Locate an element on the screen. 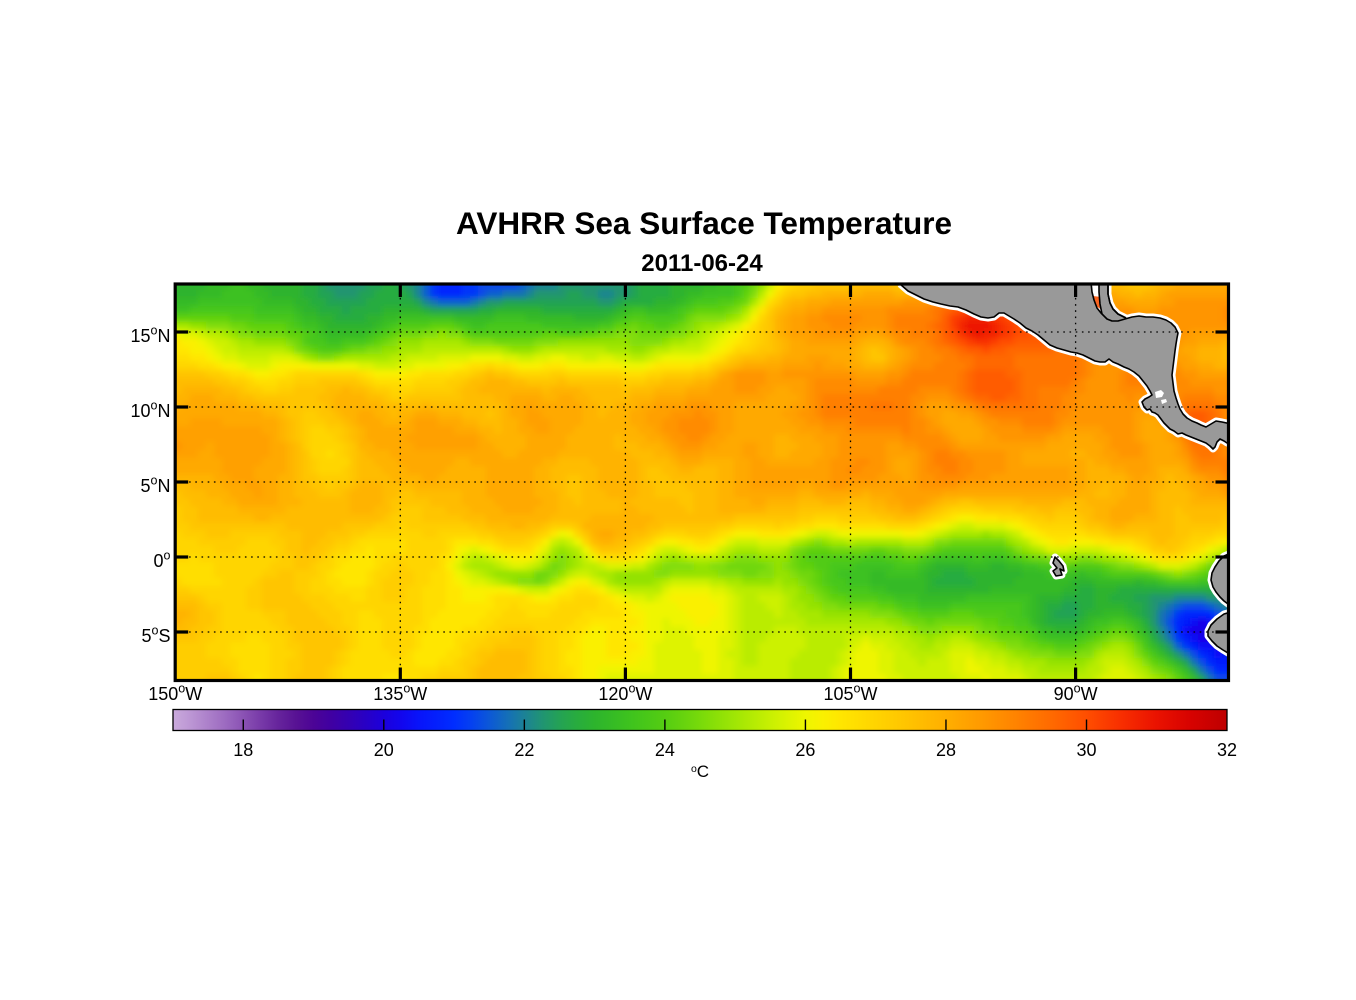 The height and width of the screenshot is (1000, 1356). svg-text: 18 is located at coordinates (243, 750).